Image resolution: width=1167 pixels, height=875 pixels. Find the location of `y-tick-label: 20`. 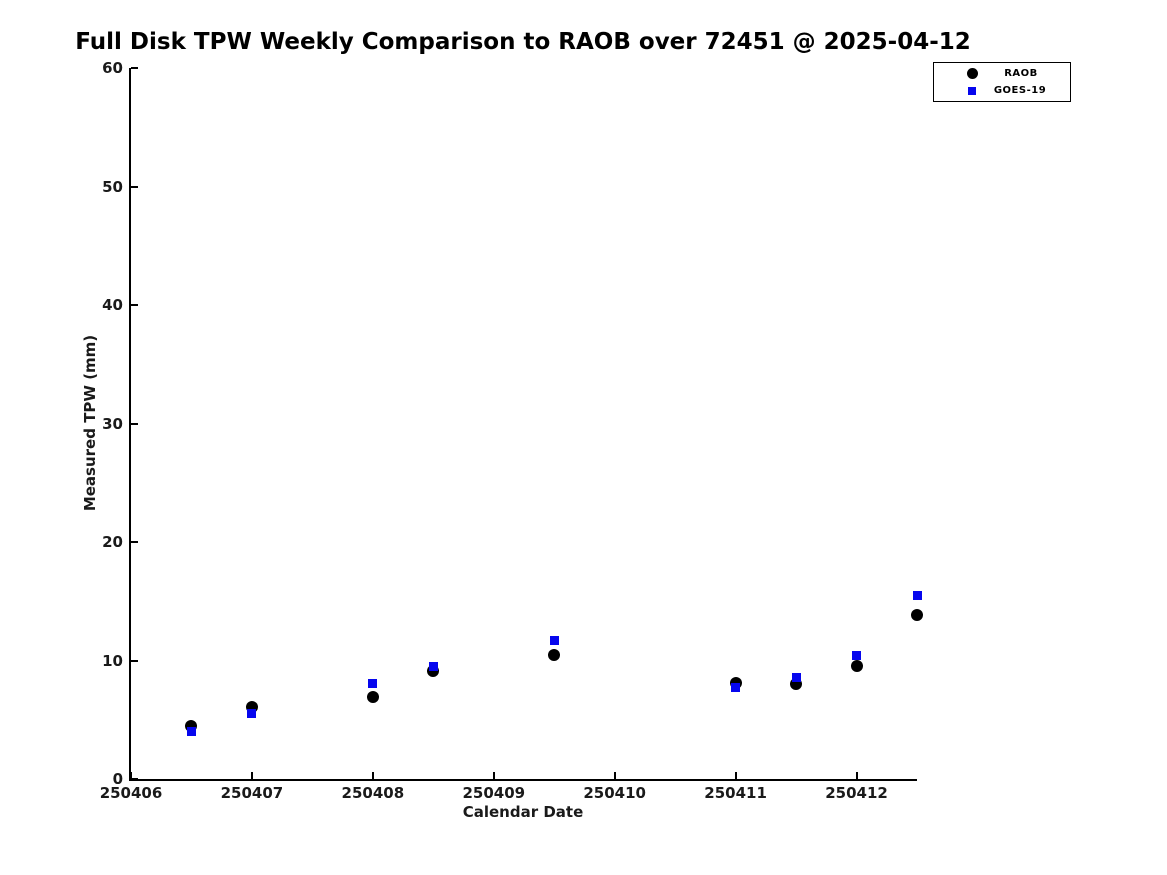

y-tick-label: 20 is located at coordinates (112, 542).